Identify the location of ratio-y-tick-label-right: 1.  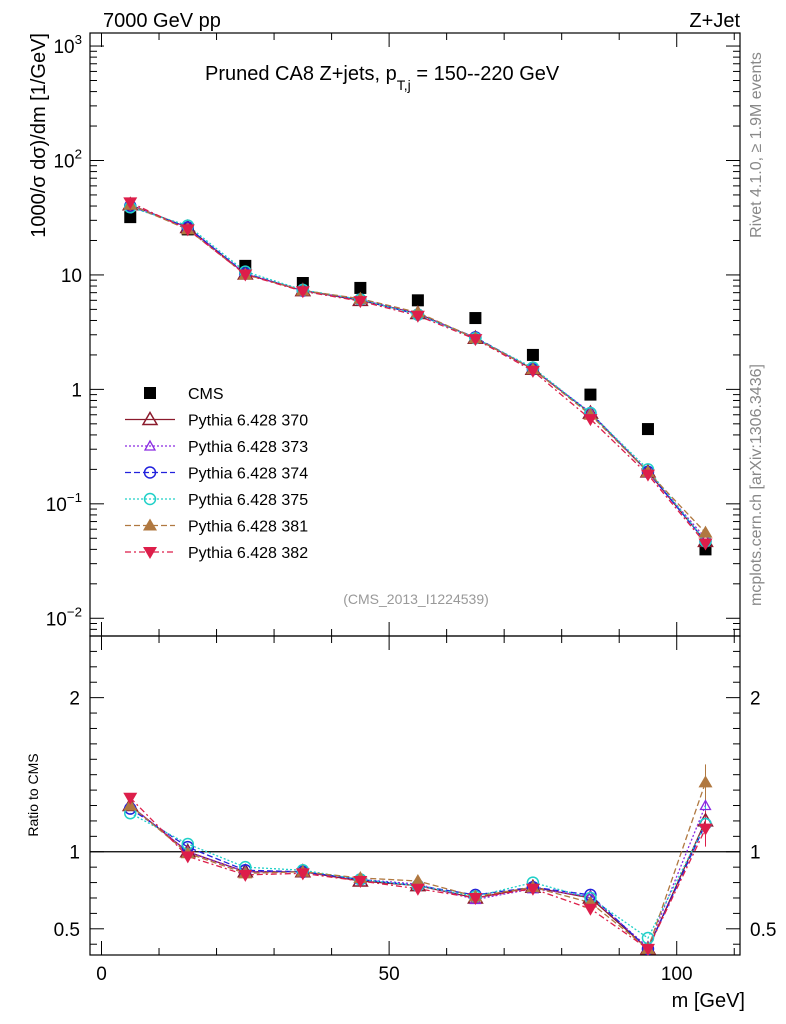
(755, 853).